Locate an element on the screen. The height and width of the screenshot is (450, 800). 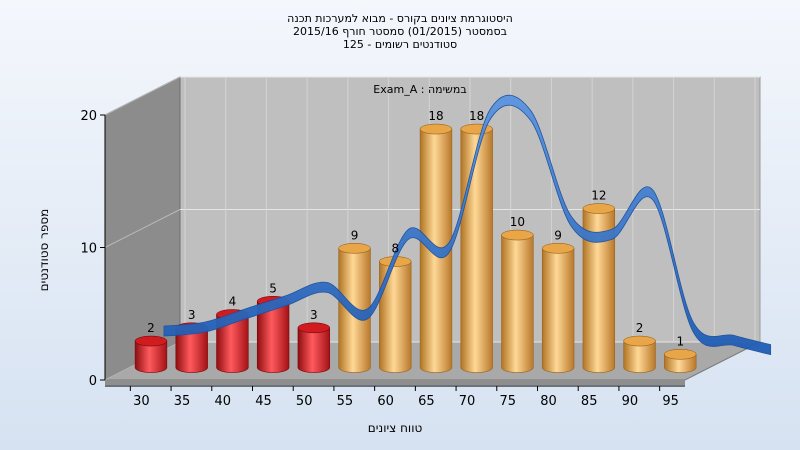
y-tick-label: 10 is located at coordinates (88, 249).